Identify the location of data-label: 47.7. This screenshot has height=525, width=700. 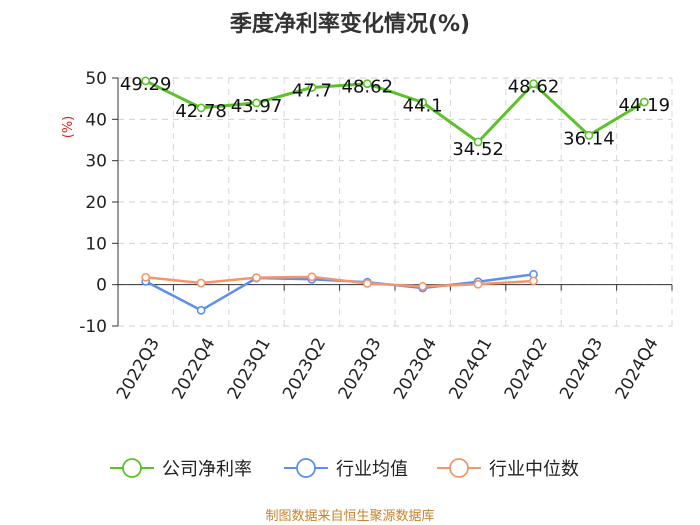
(312, 91).